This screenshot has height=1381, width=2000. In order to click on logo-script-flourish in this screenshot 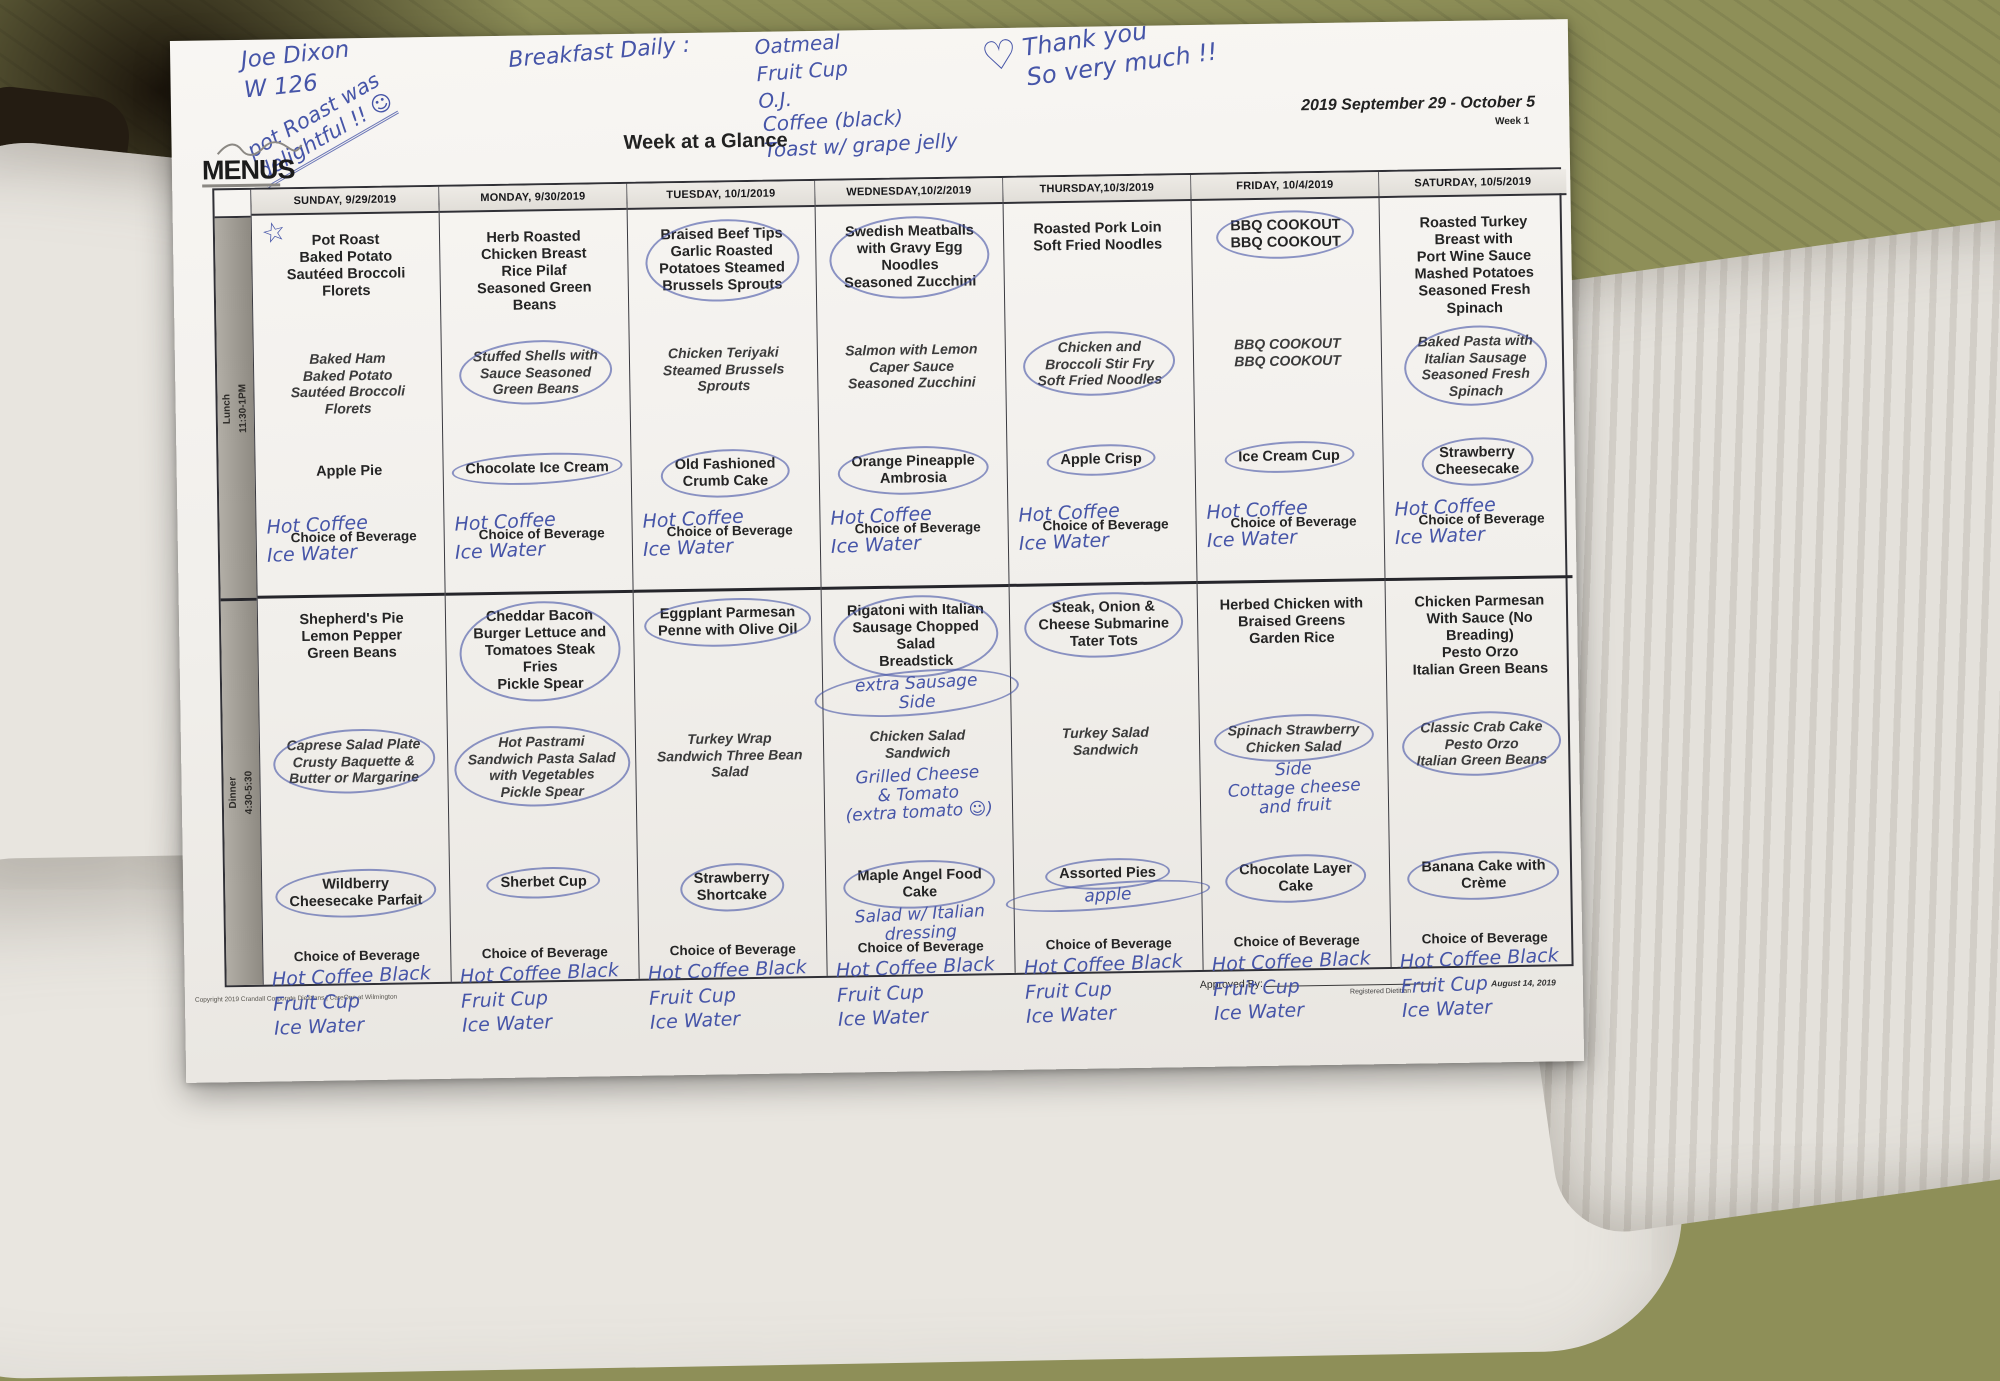, I will do `click(259, 148)`.